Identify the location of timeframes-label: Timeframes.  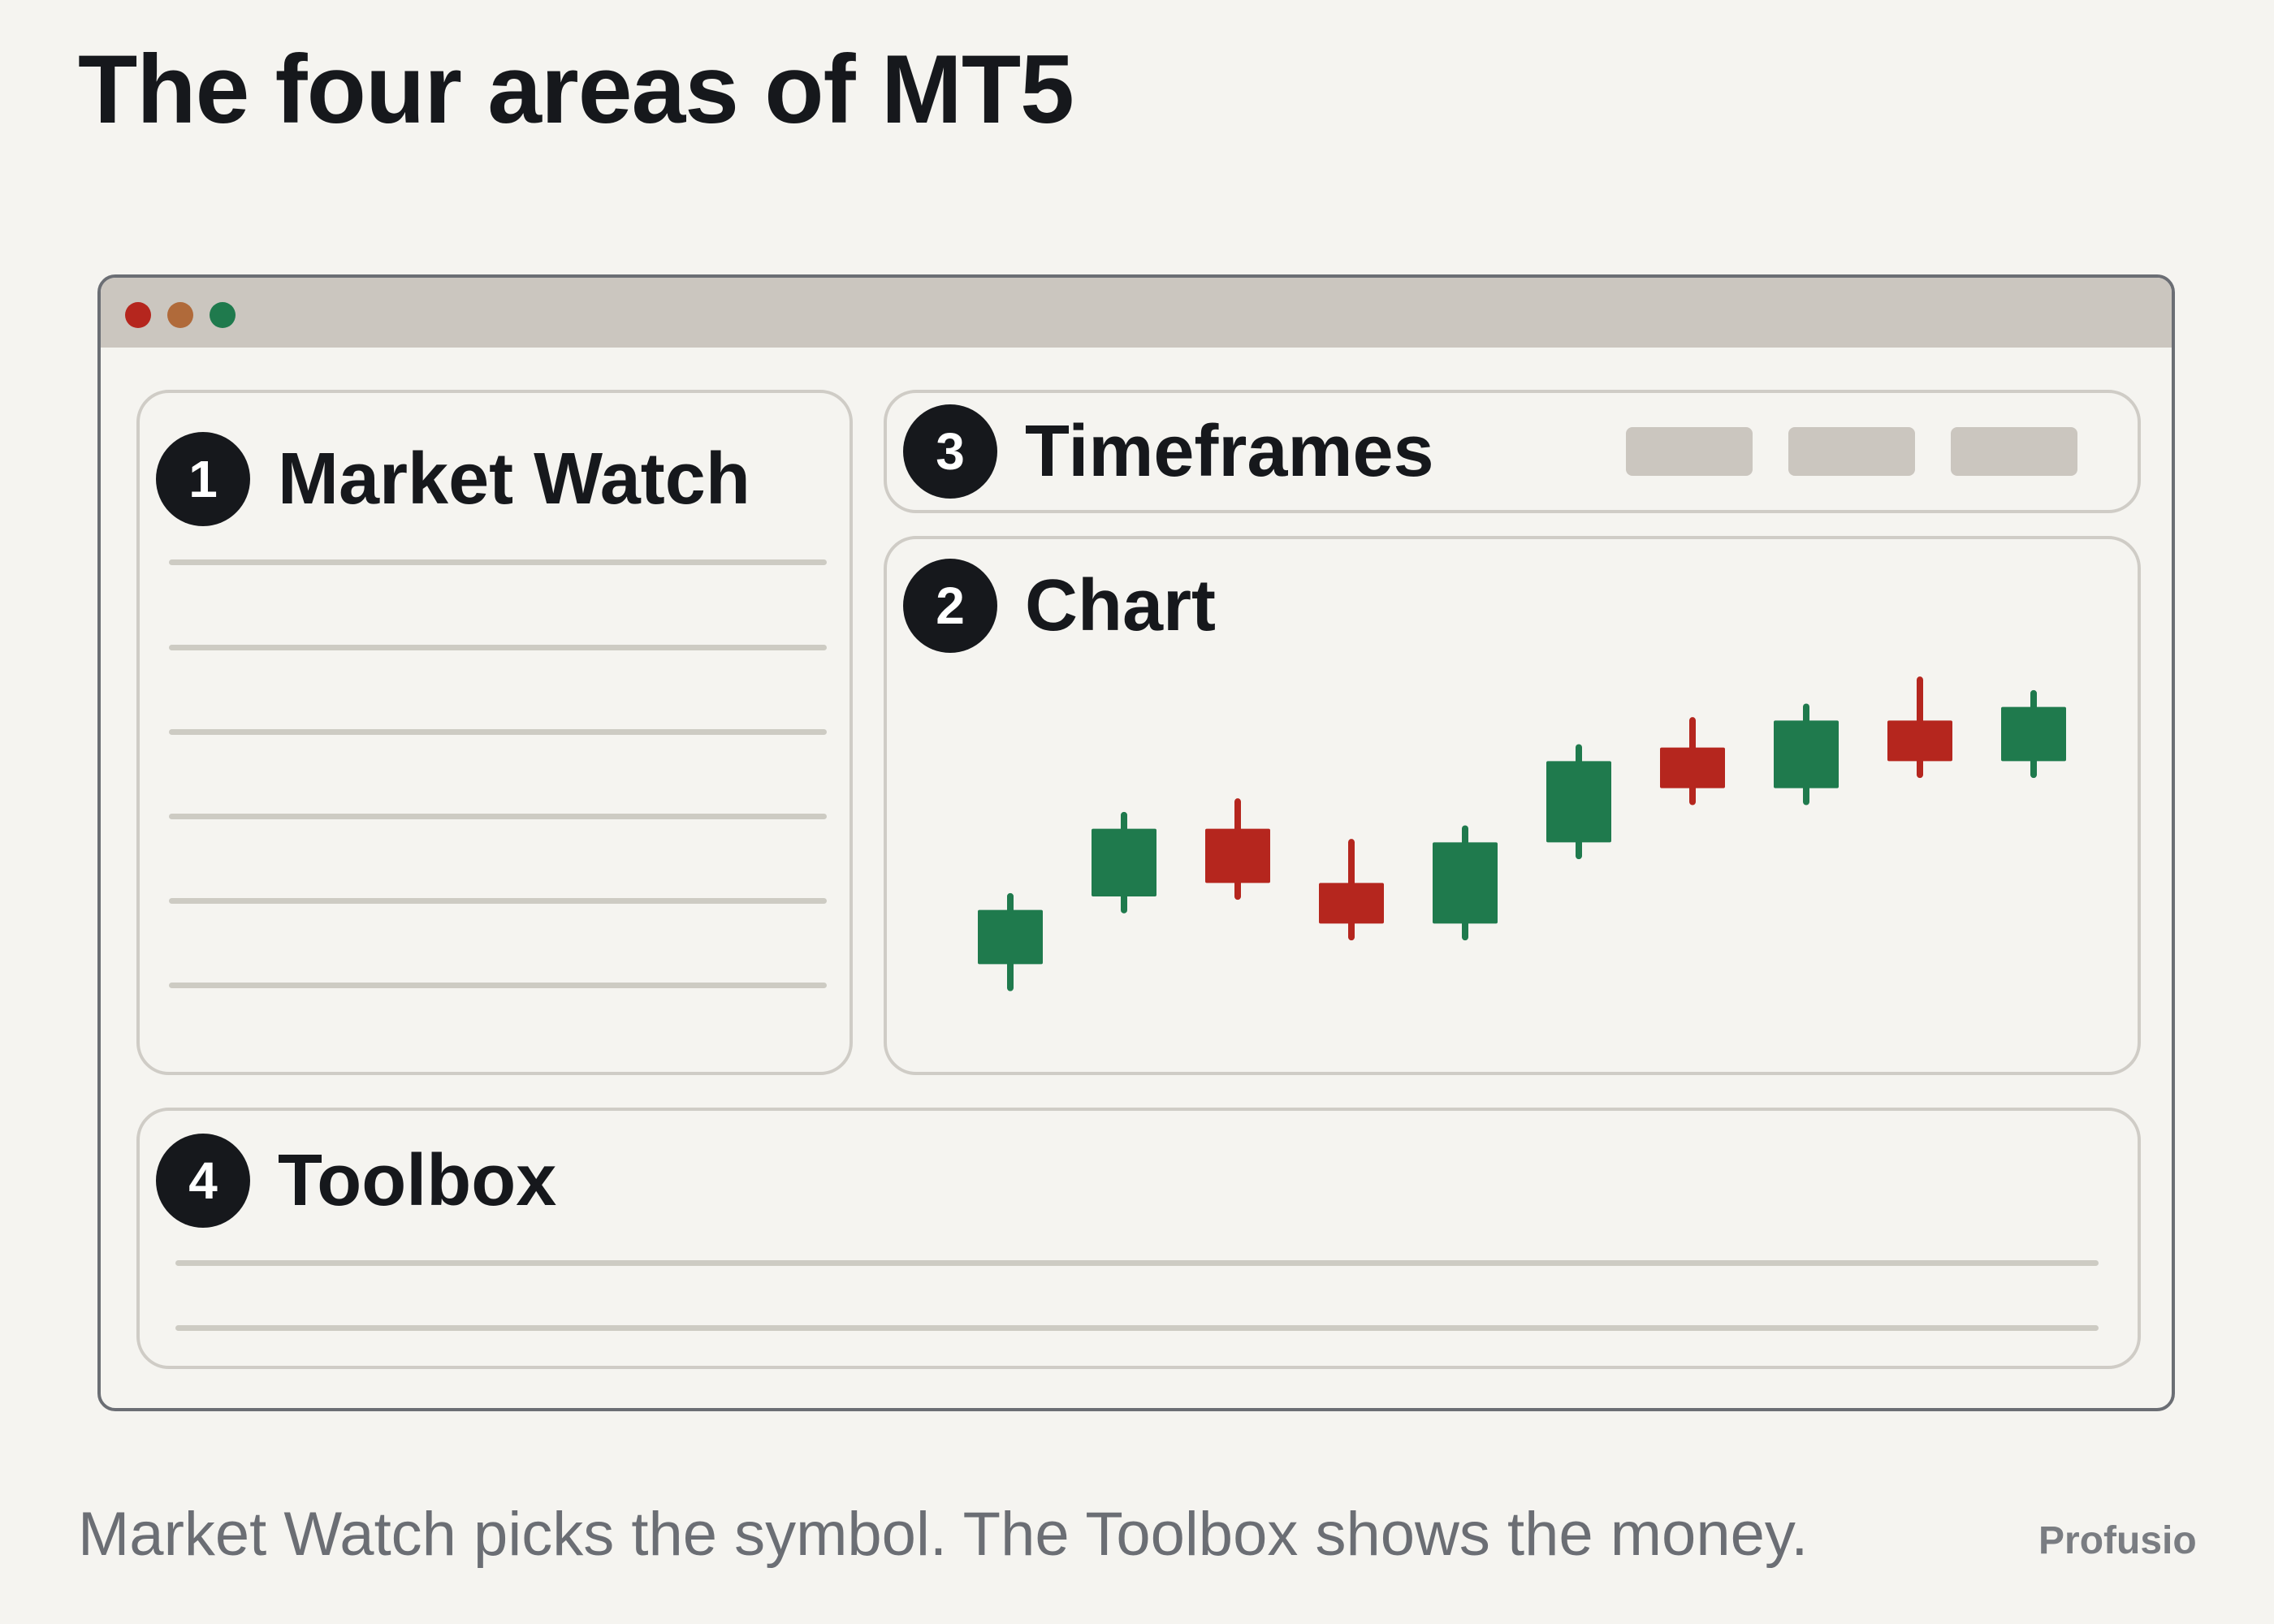
(1229, 452).